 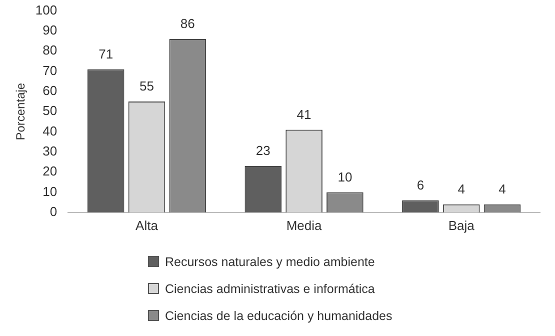 What do you see at coordinates (50, 90) in the screenshot?
I see `y-tick-label: 60` at bounding box center [50, 90].